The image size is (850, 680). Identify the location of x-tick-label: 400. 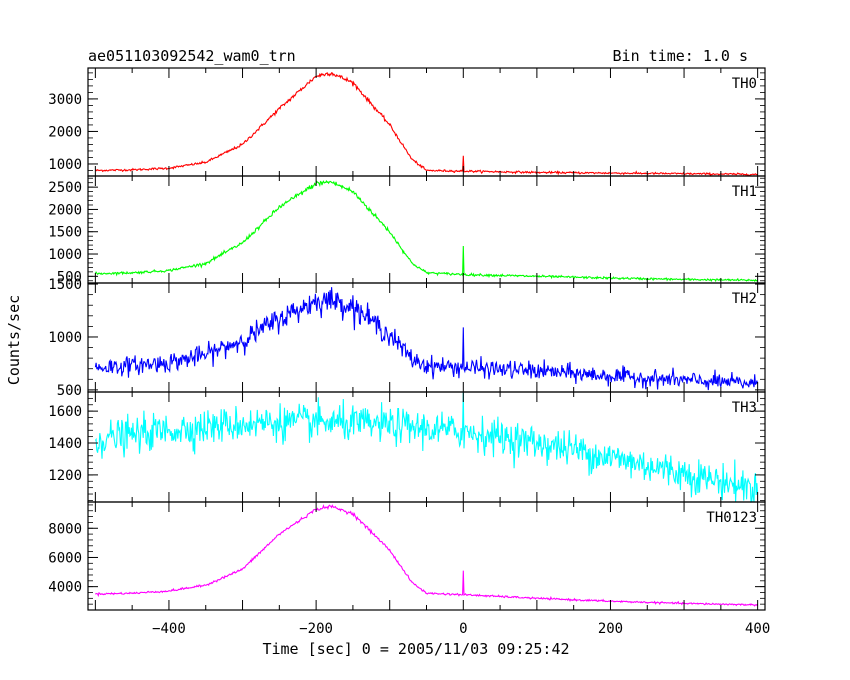
(757, 629).